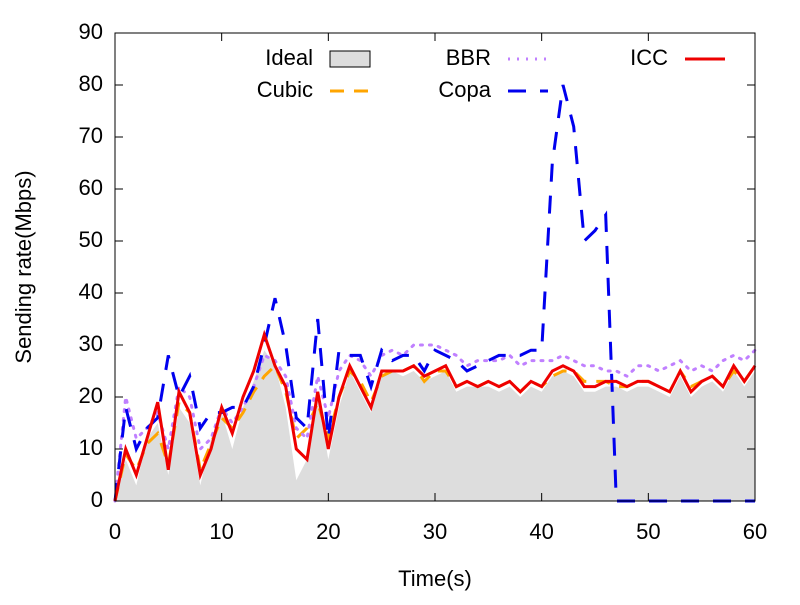 This screenshot has width=800, height=605. I want to click on x-tick-label: 30, so click(435, 531).